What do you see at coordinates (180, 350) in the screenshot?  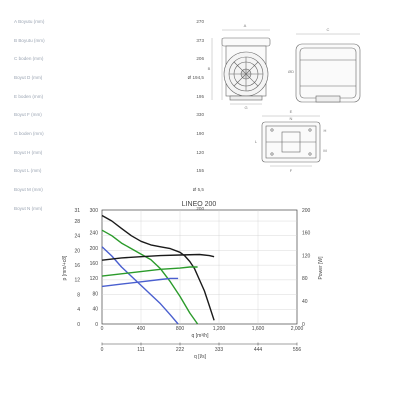 I see `x2-tick-label: 222` at bounding box center [180, 350].